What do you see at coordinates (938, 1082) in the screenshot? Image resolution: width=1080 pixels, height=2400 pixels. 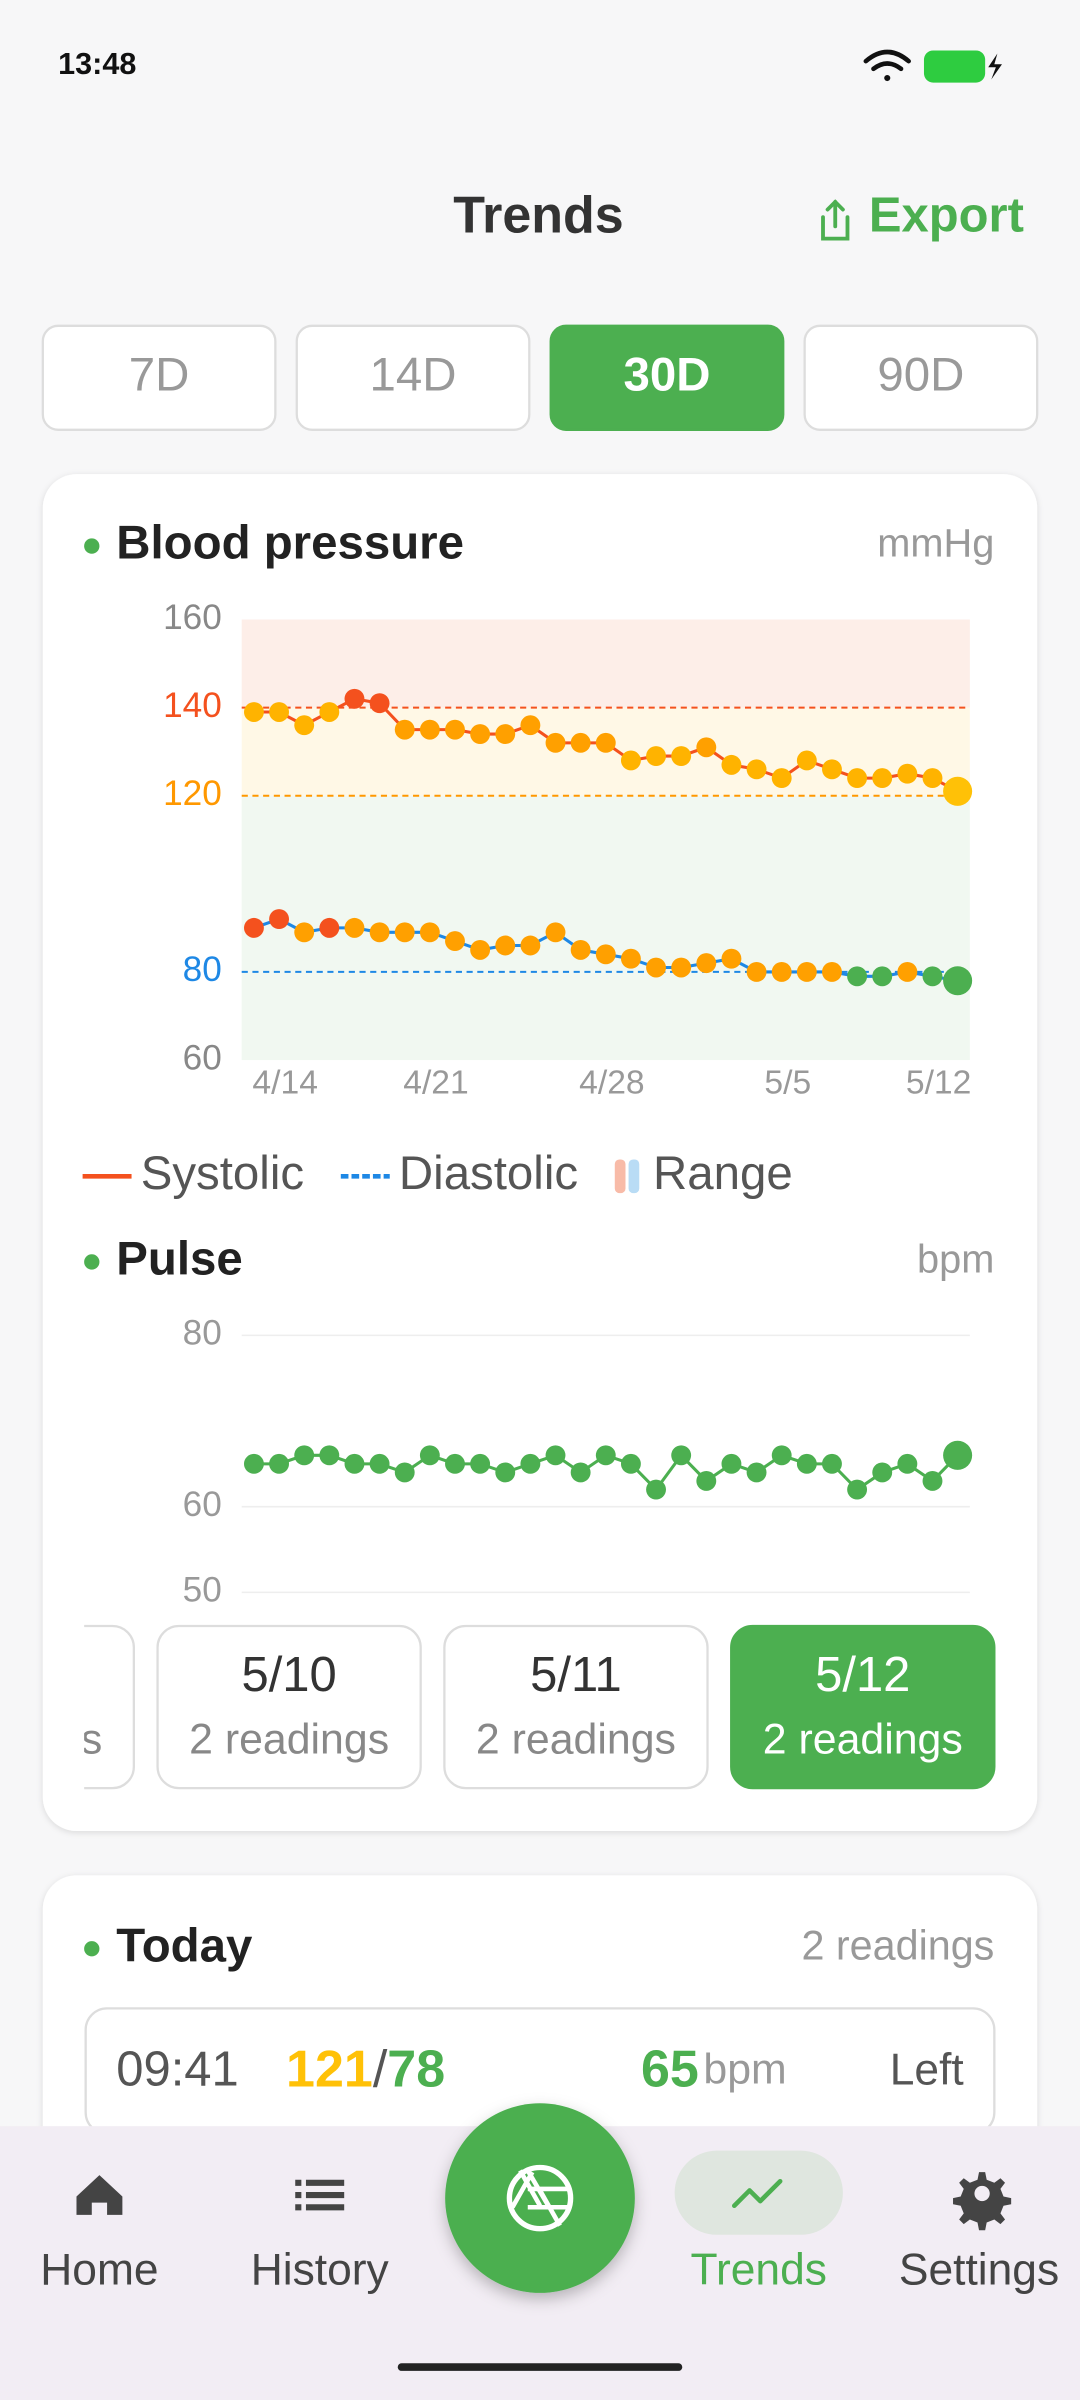 I see `x-tick-label: 5/12` at bounding box center [938, 1082].